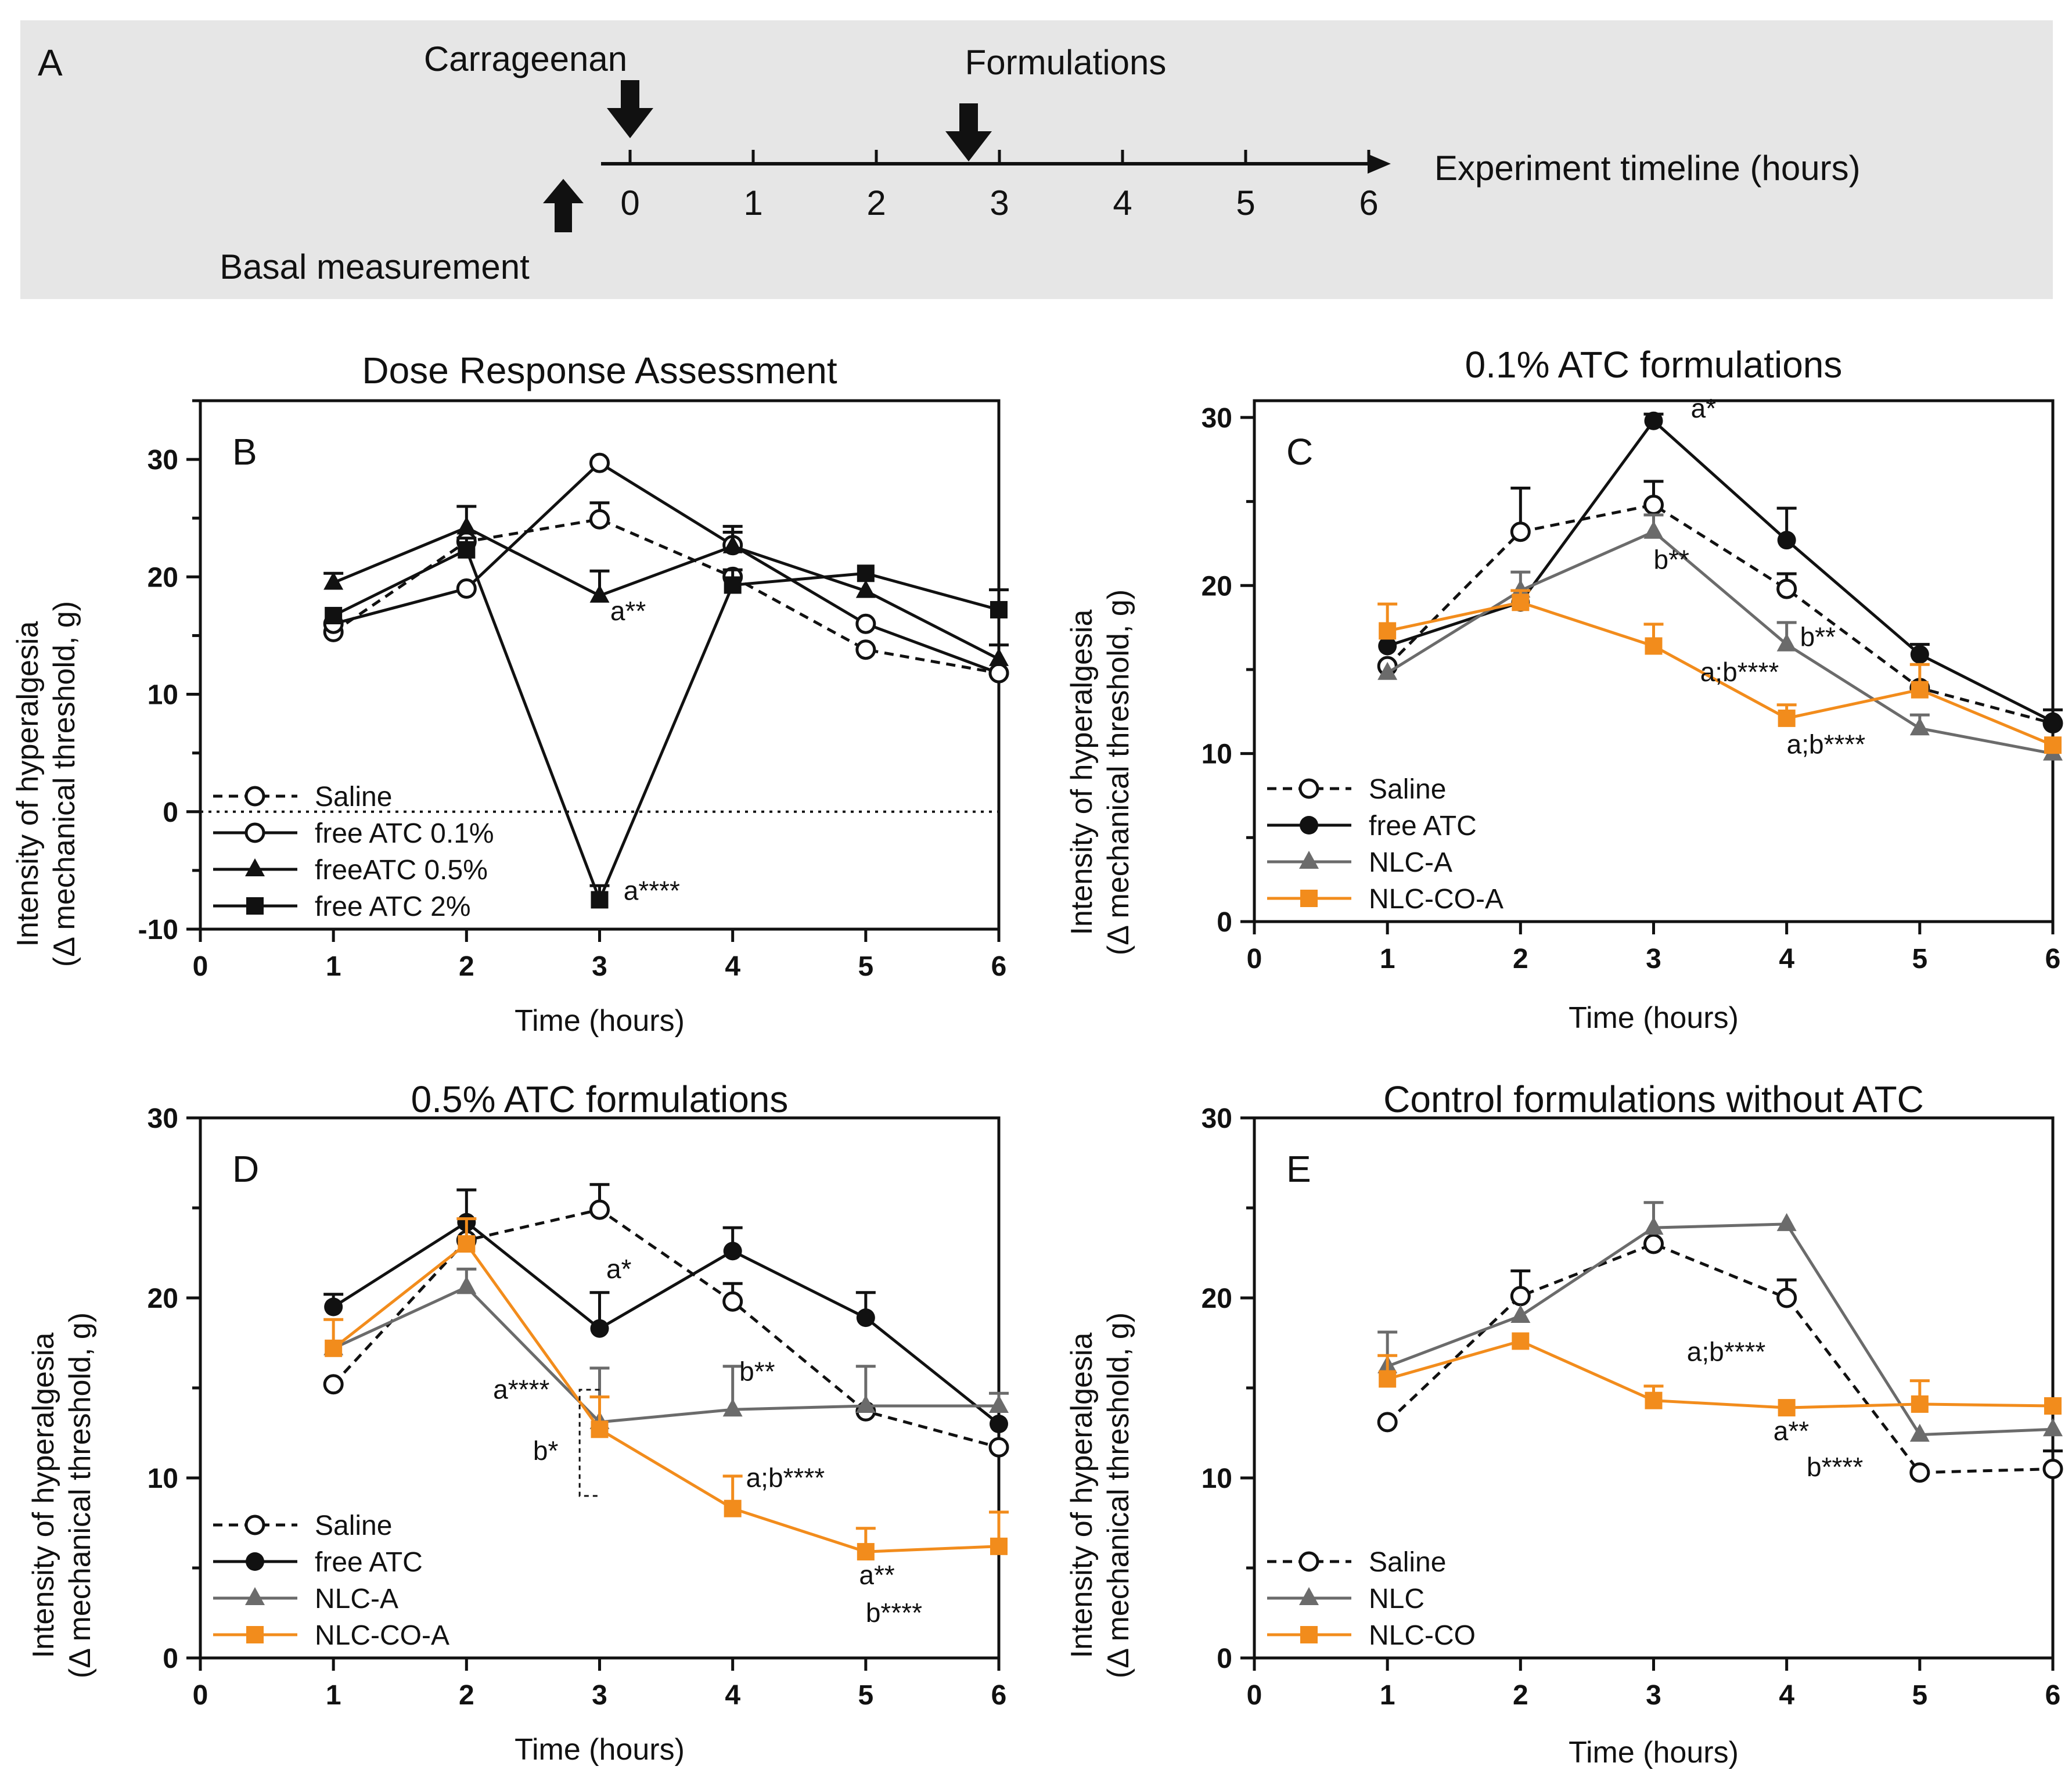 This screenshot has width=2072, height=1777. What do you see at coordinates (630, 109) in the screenshot?
I see `carrageenan-arrow-icon` at bounding box center [630, 109].